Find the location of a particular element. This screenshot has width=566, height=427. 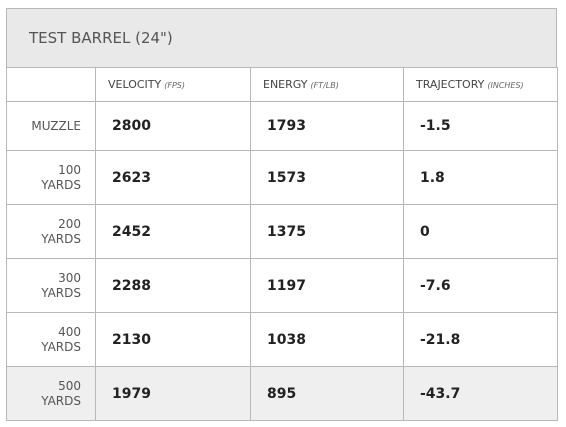

row-label: 200 YARDS is located at coordinates (61, 231).